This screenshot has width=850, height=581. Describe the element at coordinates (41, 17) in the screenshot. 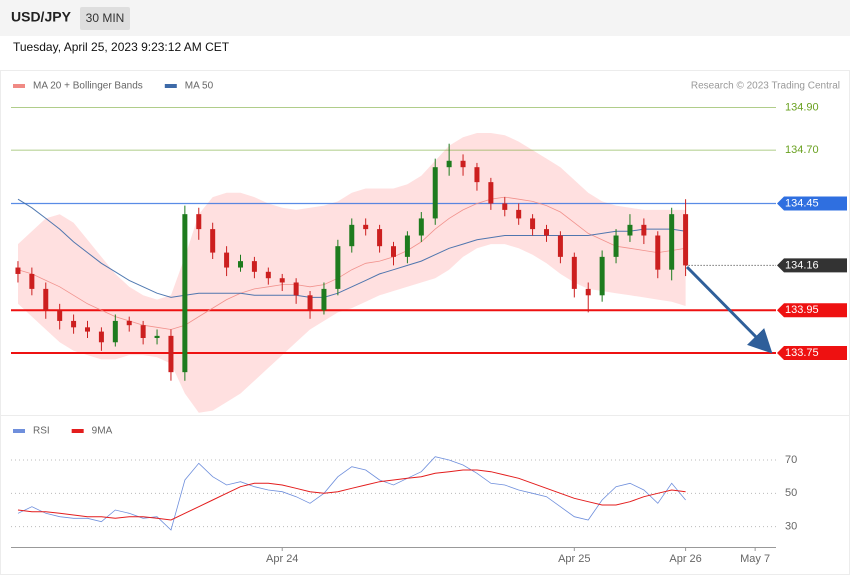

I see `symbol: USD/JPY` at that location.